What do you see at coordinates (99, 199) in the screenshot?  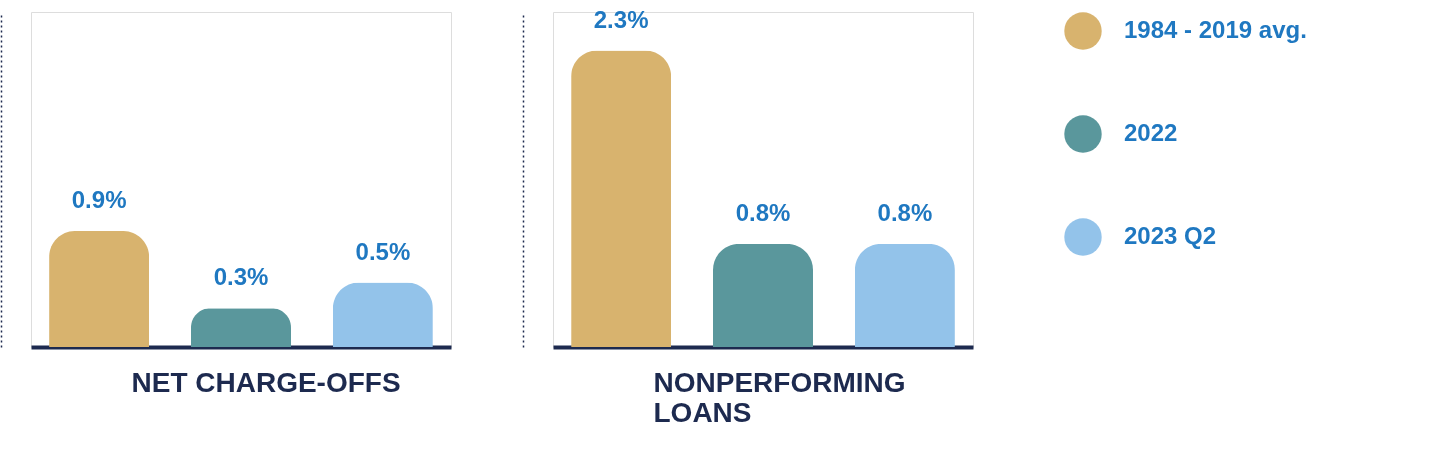 I see `data-label: 0.9%` at bounding box center [99, 199].